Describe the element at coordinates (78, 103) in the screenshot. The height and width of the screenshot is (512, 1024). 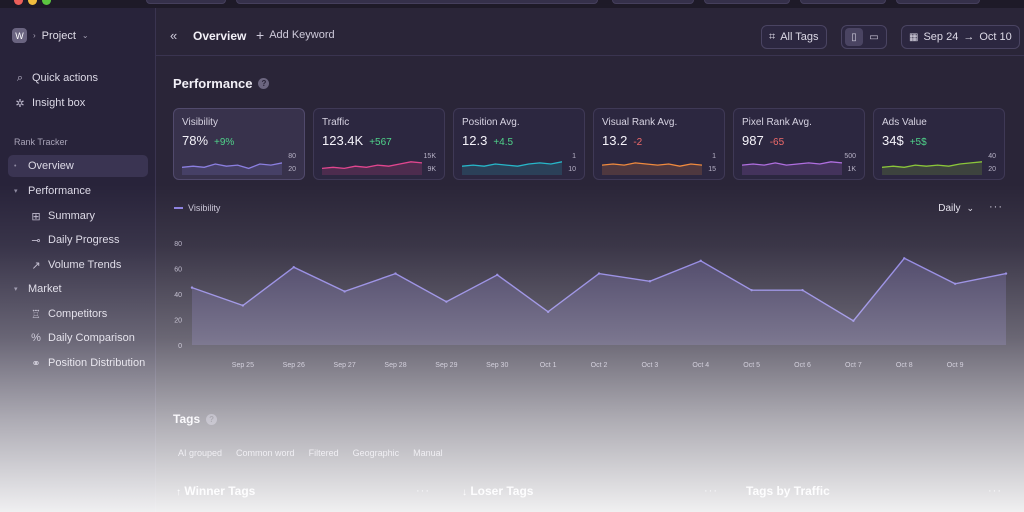
I see `insight-box-button: ✲ Insight box` at that location.